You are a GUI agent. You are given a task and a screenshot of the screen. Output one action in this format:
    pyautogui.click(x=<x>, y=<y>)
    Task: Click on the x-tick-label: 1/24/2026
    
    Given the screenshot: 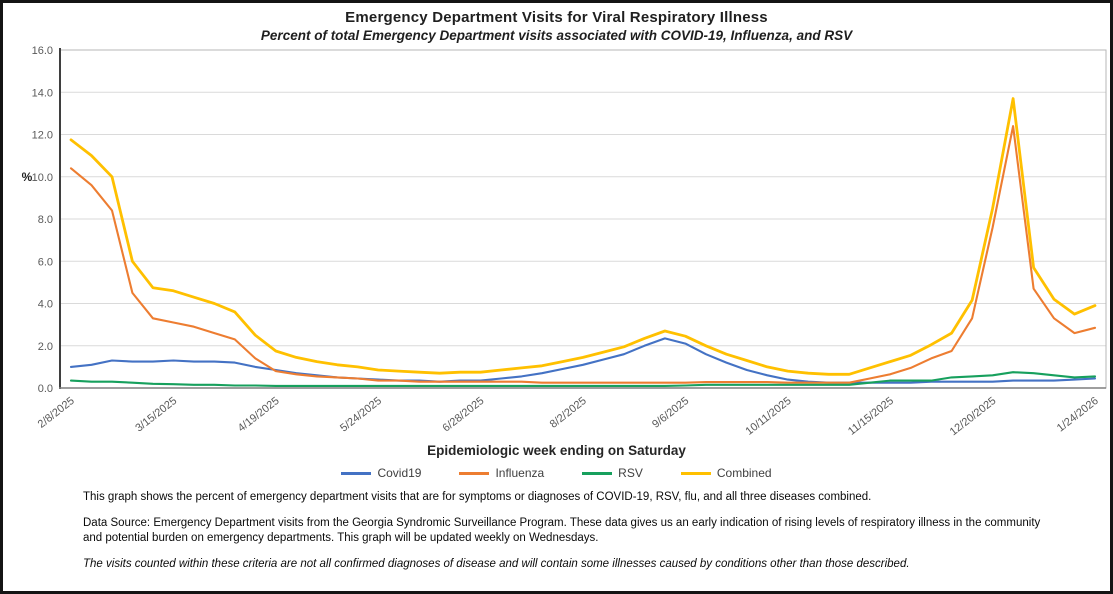 What is the action you would take?
    pyautogui.click(x=1078, y=415)
    